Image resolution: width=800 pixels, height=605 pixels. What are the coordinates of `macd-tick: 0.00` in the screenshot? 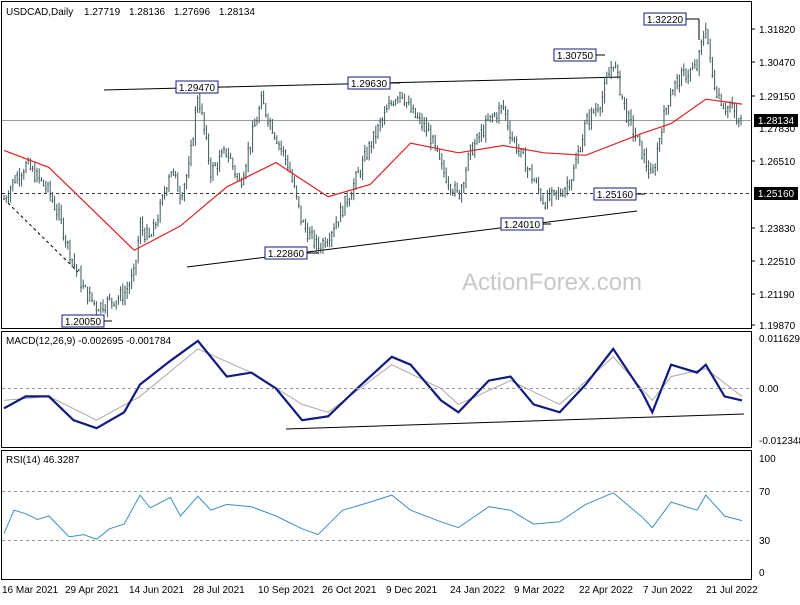 It's located at (769, 389).